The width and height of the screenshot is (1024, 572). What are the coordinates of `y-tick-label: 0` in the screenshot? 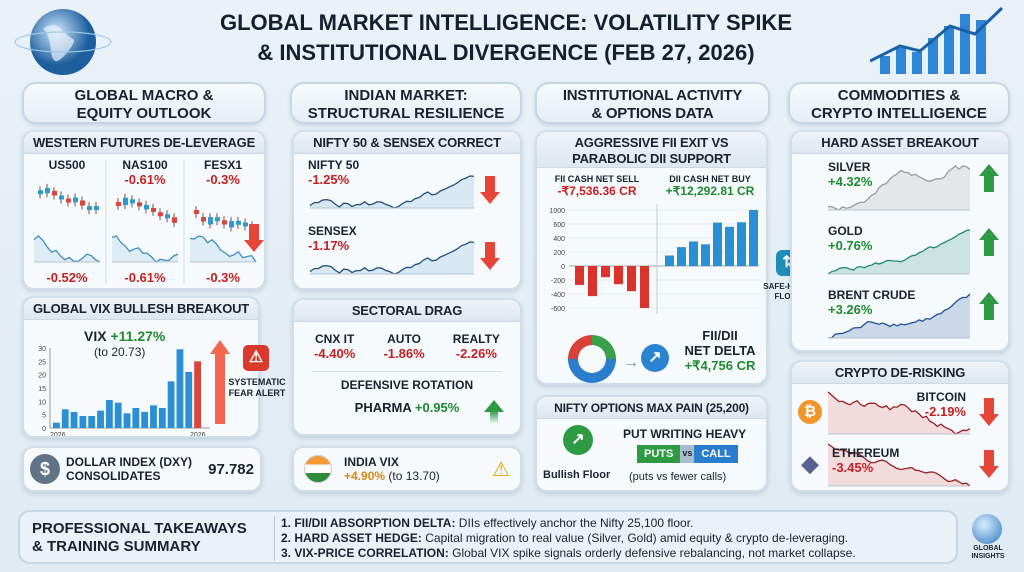 It's located at (44, 429).